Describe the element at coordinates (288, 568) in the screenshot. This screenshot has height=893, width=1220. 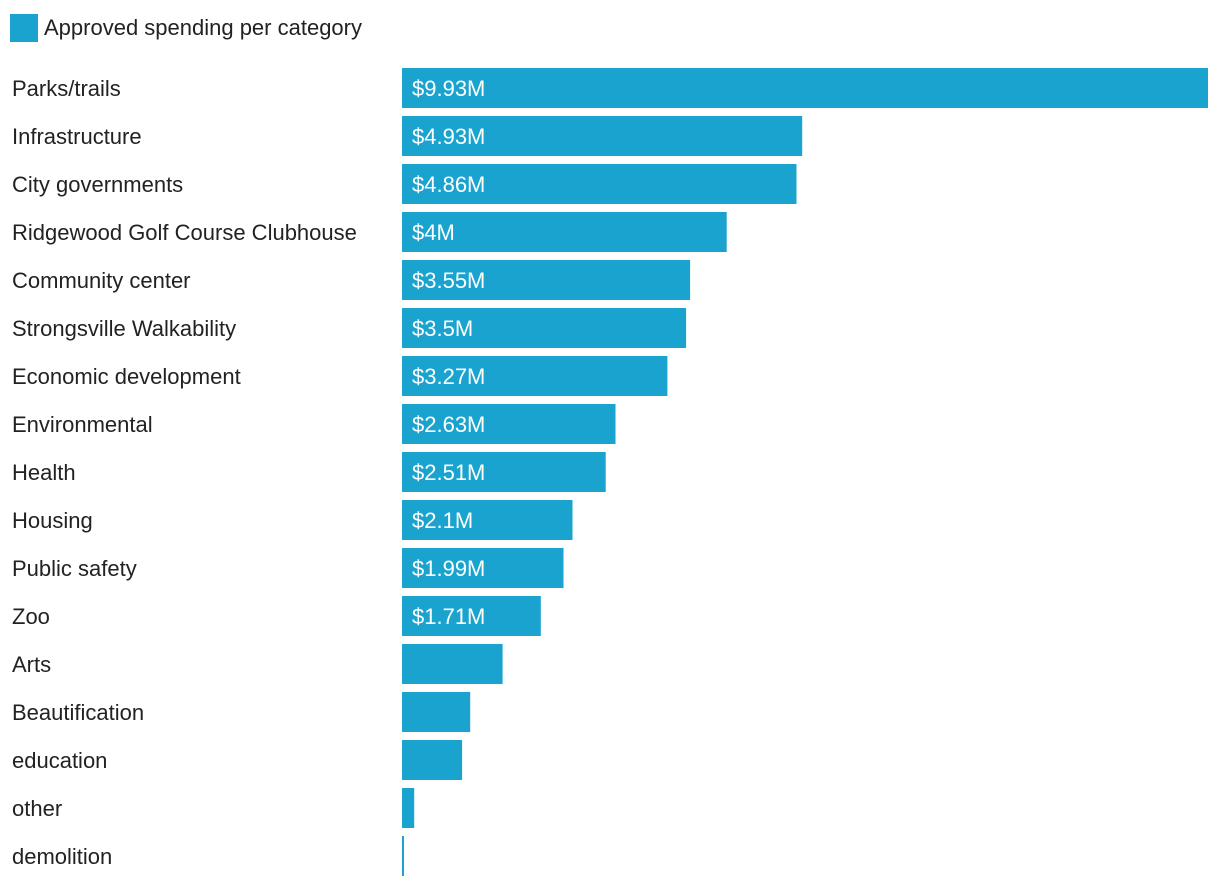
I see `bar-row: Public safety $1.99M` at that location.